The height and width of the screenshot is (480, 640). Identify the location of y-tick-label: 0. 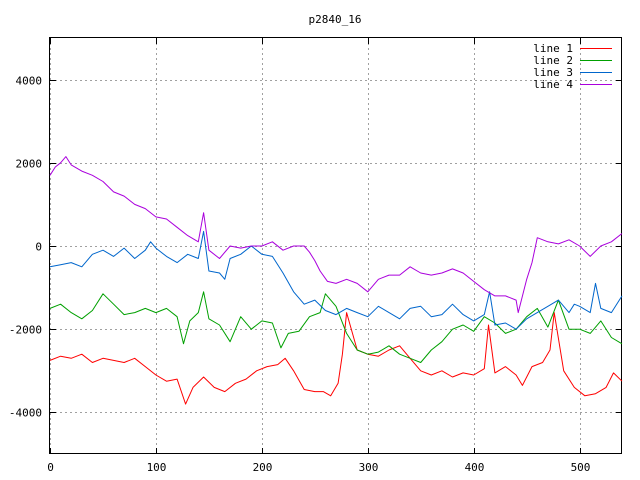
(38, 247).